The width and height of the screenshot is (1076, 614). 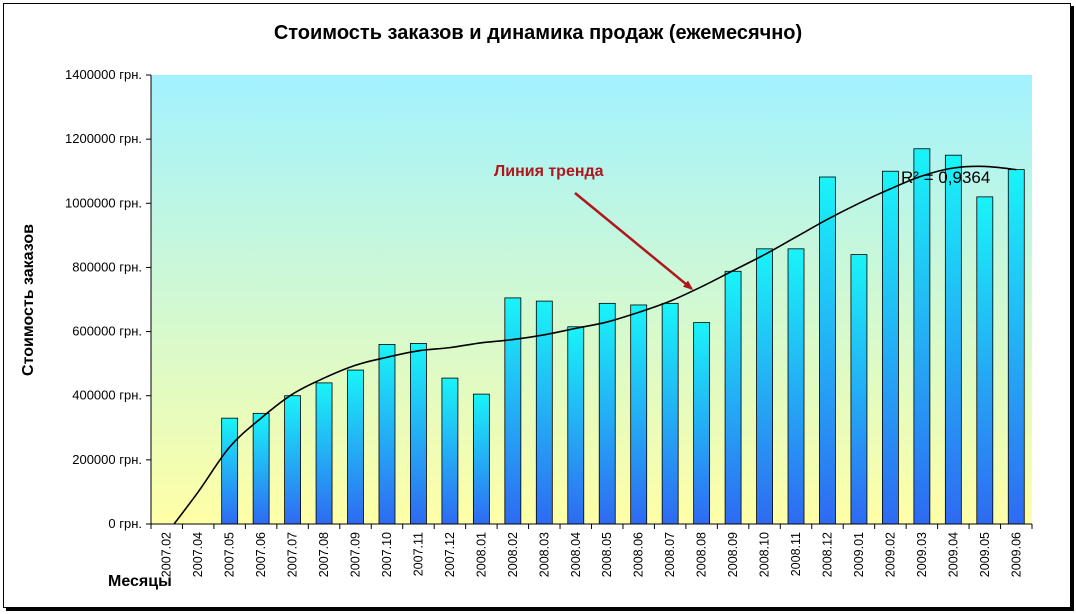 What do you see at coordinates (103, 74) in the screenshot?
I see `y-tick-label: 1400000 грн.` at bounding box center [103, 74].